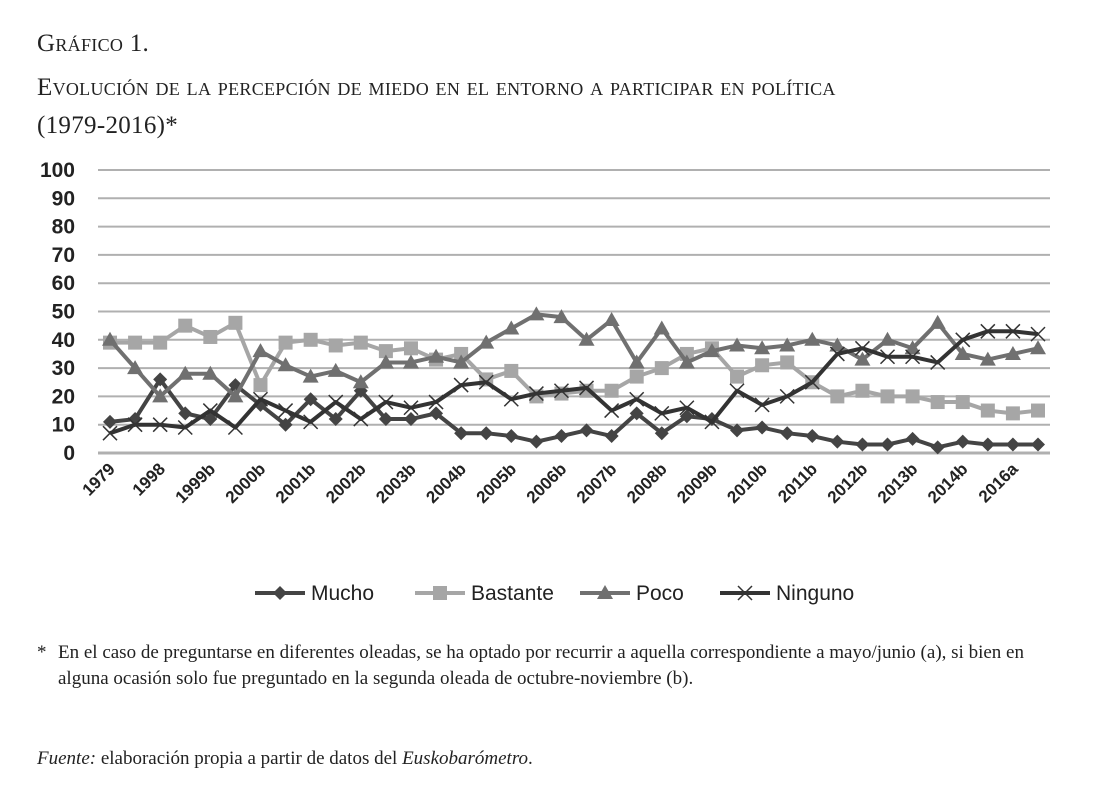 The image size is (1095, 804). Describe the element at coordinates (69, 453) in the screenshot. I see `y-tick-label: 0` at that location.